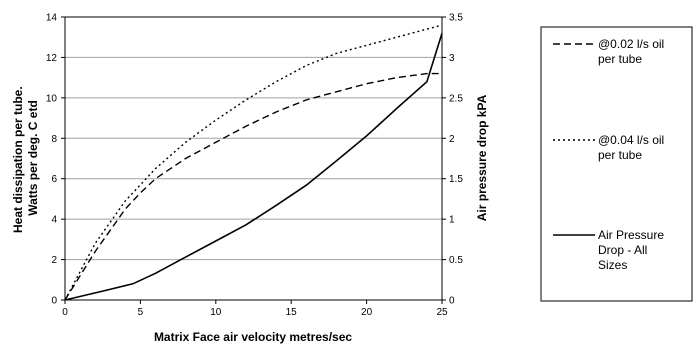 Image resolution: width=694 pixels, height=346 pixels. Describe the element at coordinates (622, 250) in the screenshot. I see `legend-label: Drop - All` at that location.